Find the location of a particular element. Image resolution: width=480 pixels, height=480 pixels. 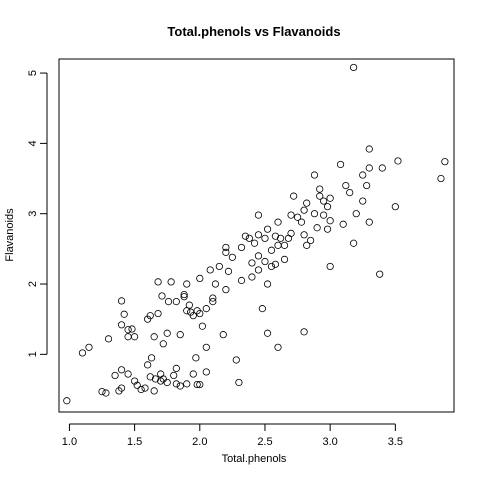

chart-title: Total.phenols vs Flavanoids is located at coordinates (253, 31).